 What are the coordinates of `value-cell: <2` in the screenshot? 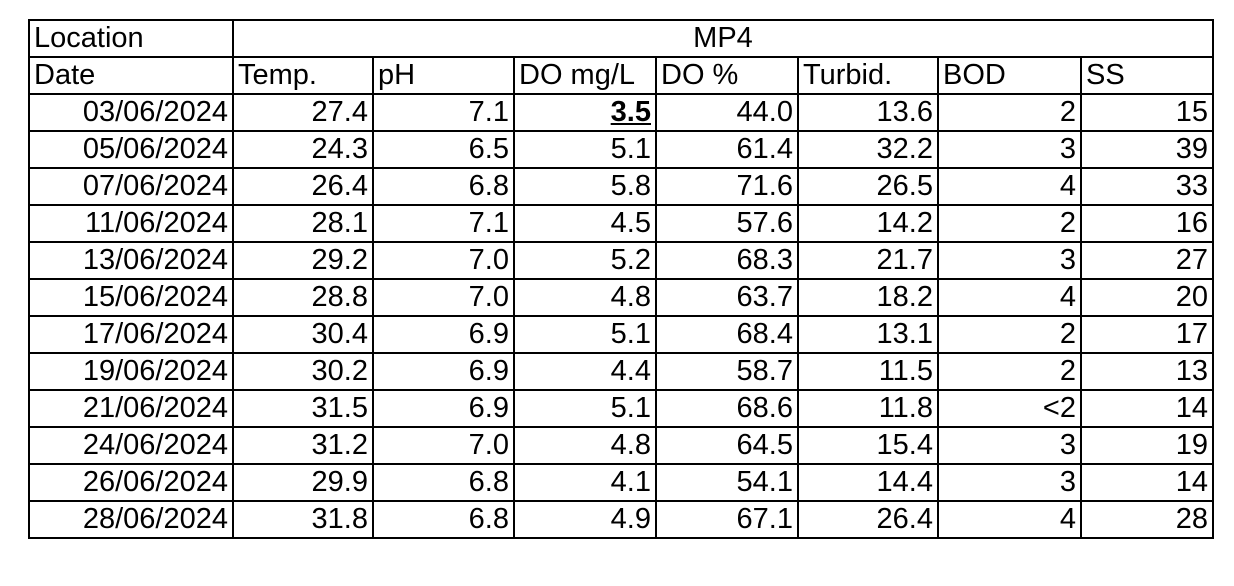 It's located at (1009, 408).